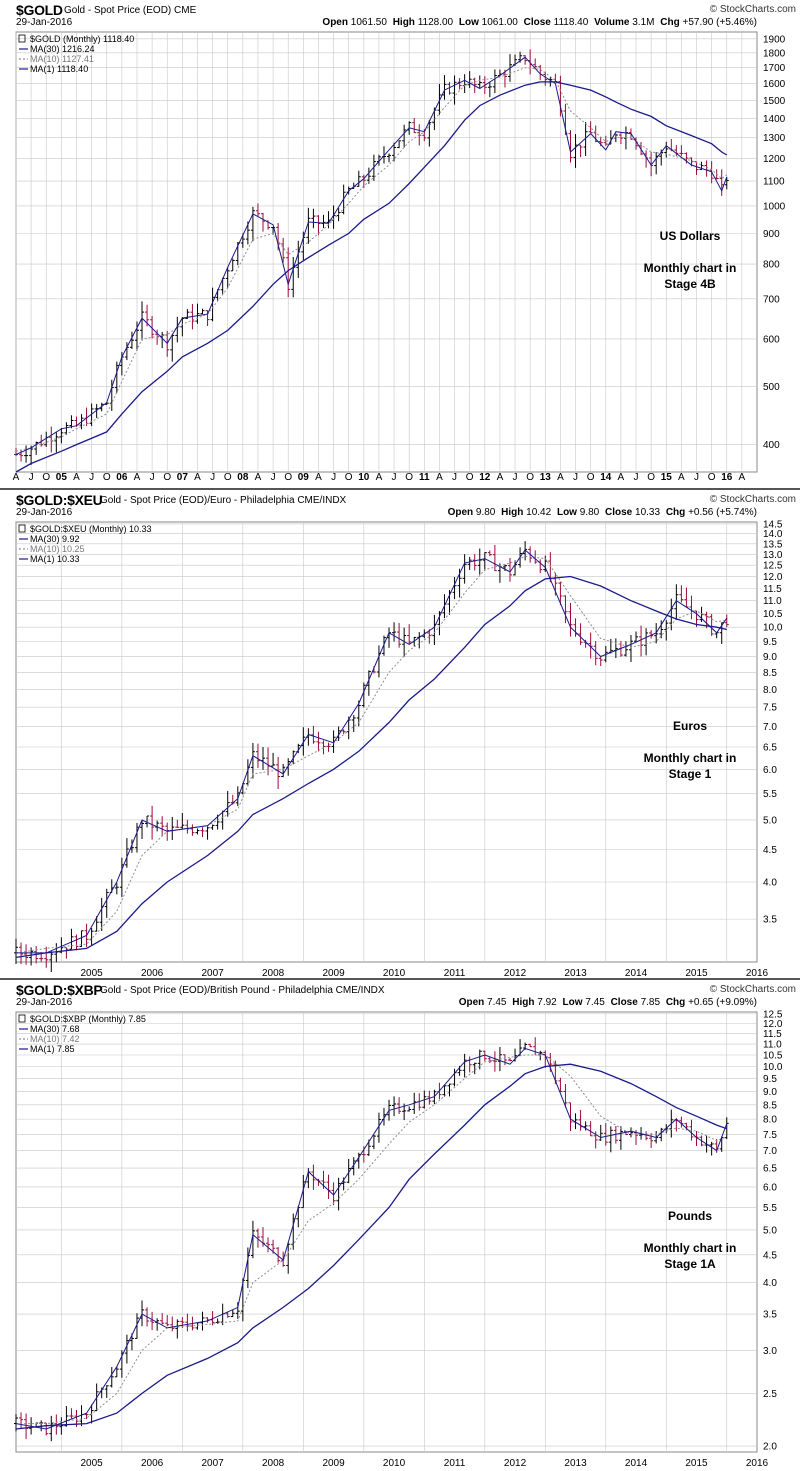 The height and width of the screenshot is (1471, 800). Describe the element at coordinates (690, 236) in the screenshot. I see `chart-annotation: US Dollars` at that location.